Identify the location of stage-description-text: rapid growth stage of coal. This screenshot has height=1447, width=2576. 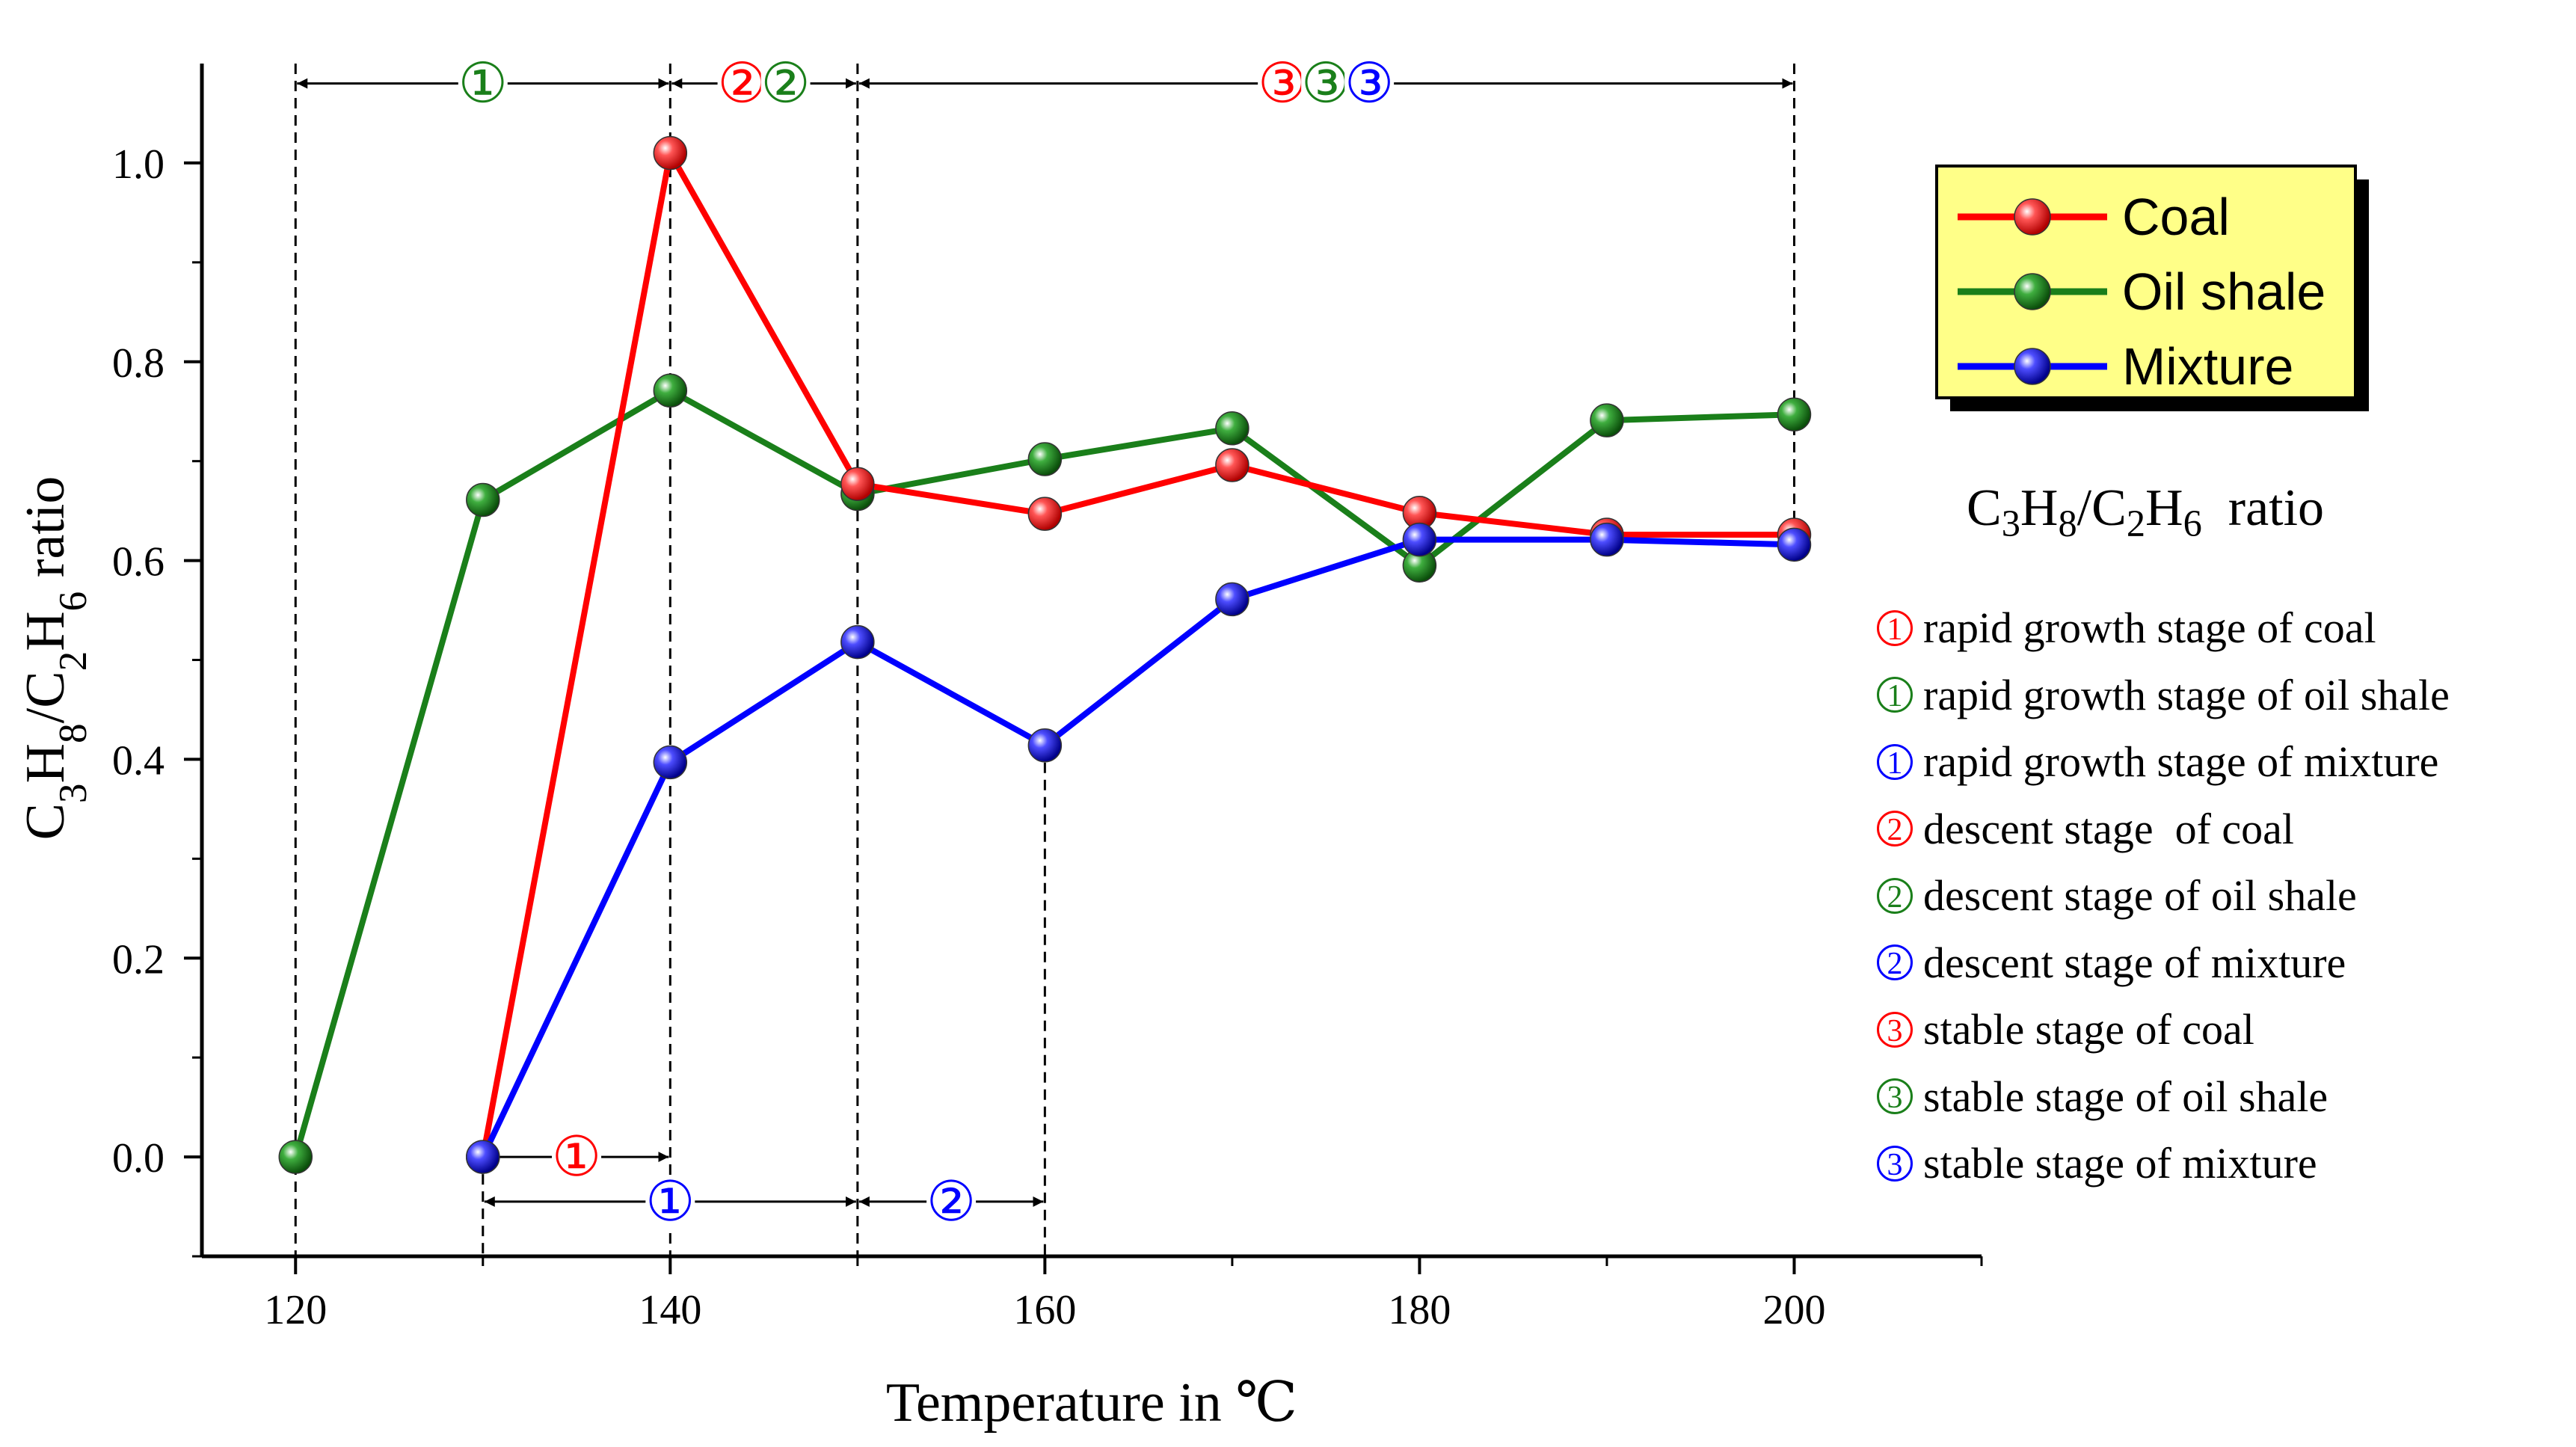
(2149, 627).